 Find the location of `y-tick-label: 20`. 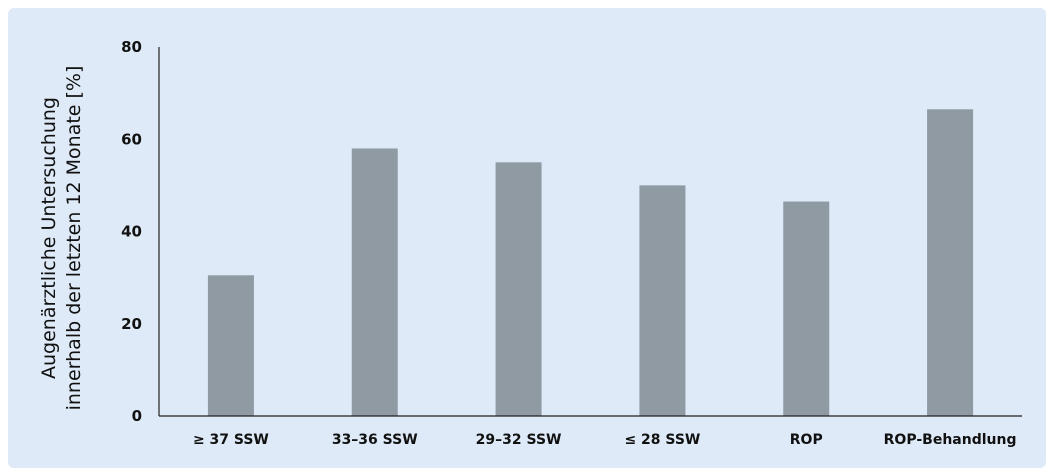

y-tick-label: 20 is located at coordinates (131, 324).